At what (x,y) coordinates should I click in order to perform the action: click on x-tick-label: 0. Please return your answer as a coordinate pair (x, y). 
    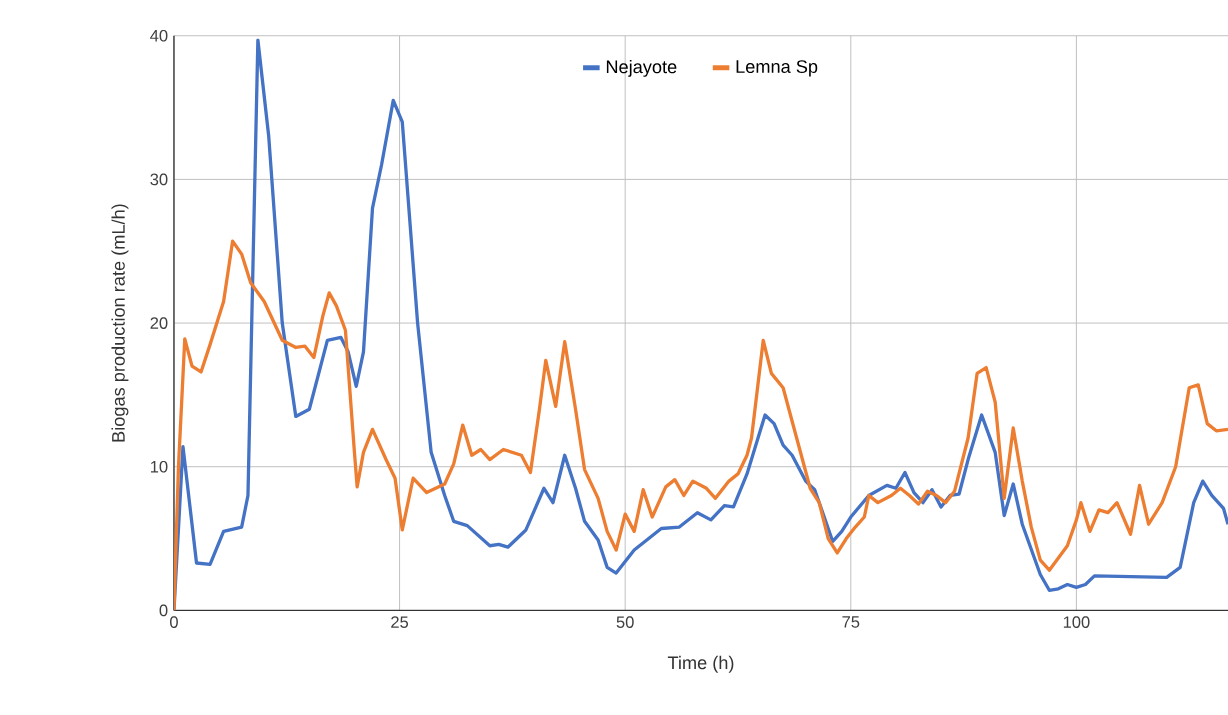
    Looking at the image, I should click on (174, 622).